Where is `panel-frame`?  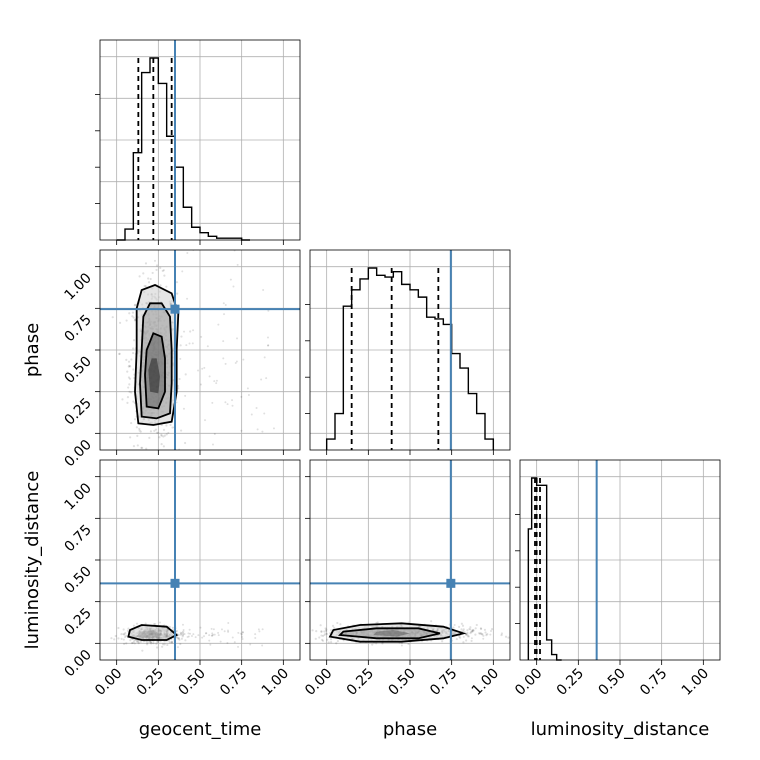
panel-frame is located at coordinates (620, 560).